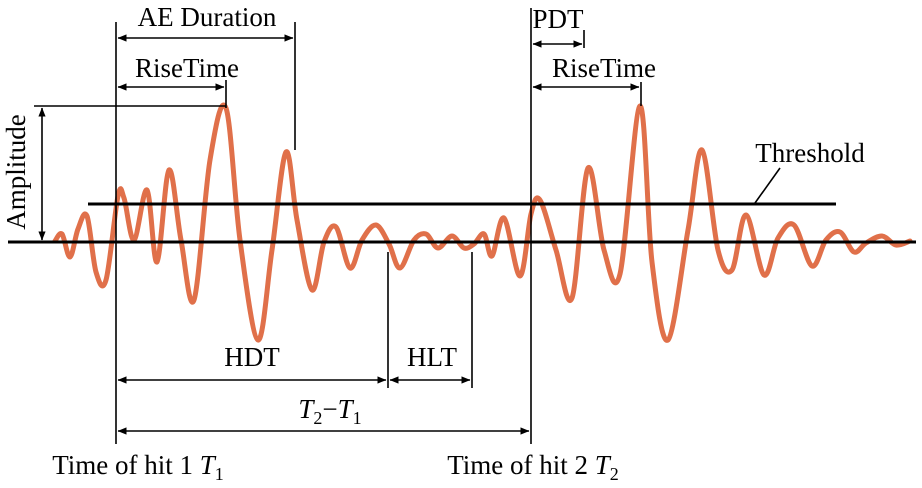 The height and width of the screenshot is (488, 922). I want to click on rise-time-2-label: RiseTime, so click(604, 68).